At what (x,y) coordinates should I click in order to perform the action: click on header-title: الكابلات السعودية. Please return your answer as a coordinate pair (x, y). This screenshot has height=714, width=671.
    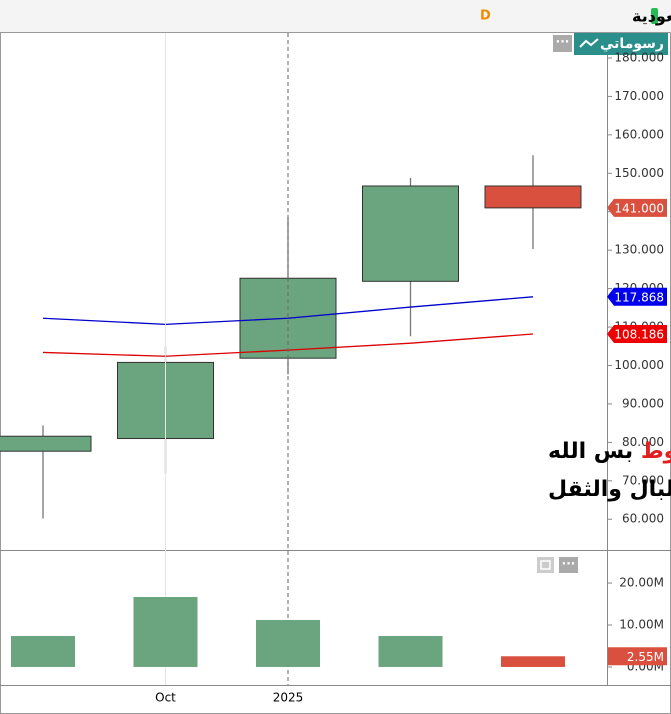
    Looking at the image, I should click on (651, 16).